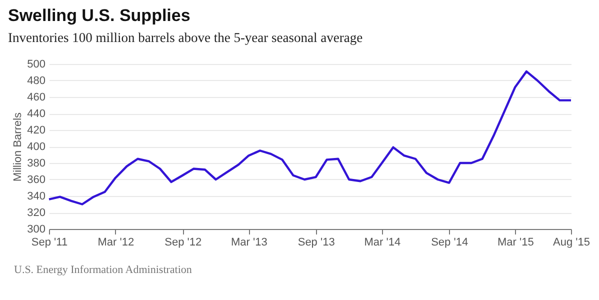  What do you see at coordinates (18, 147) in the screenshot?
I see `y-axis-title: Million Barrels` at bounding box center [18, 147].